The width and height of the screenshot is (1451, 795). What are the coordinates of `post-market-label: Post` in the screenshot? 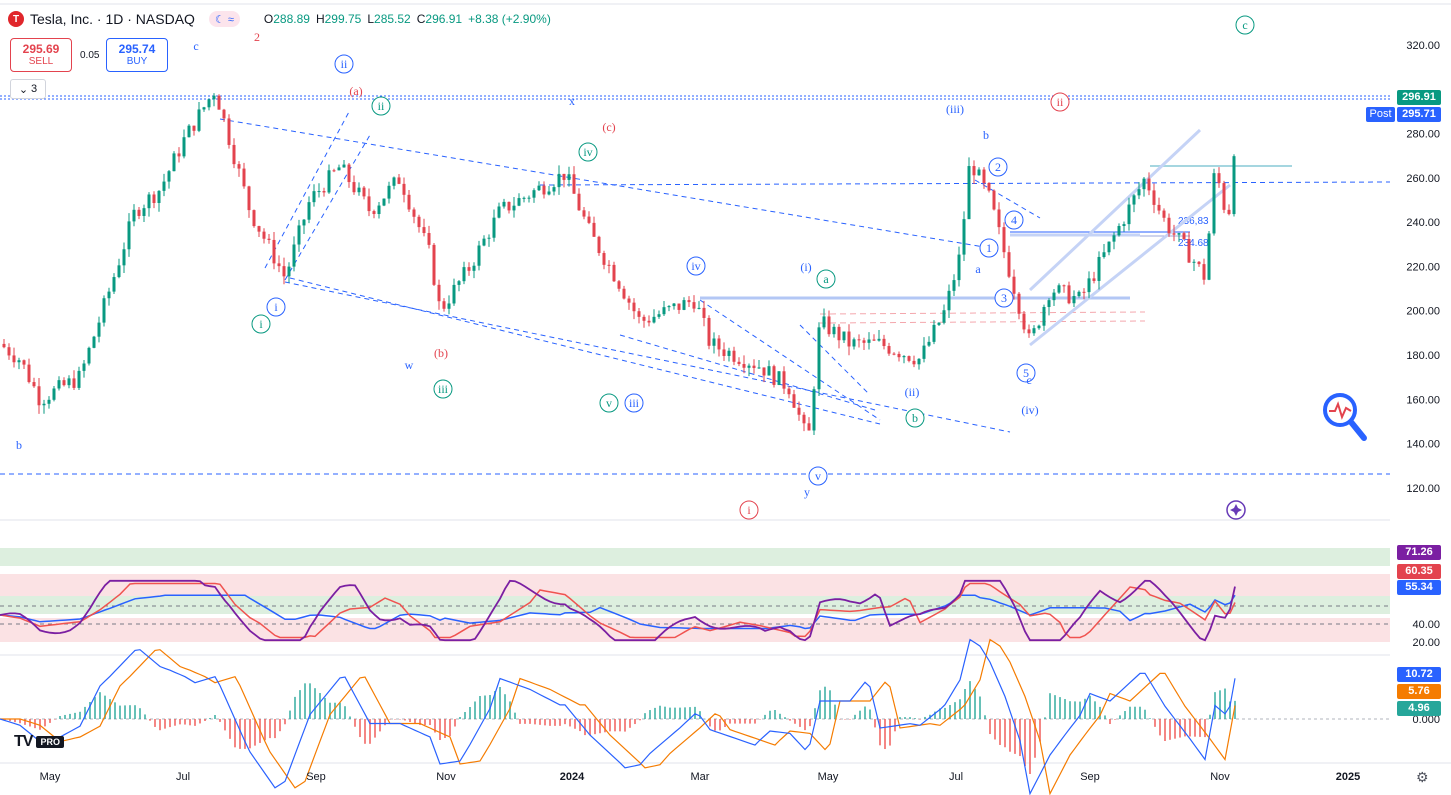 It's located at (1380, 114).